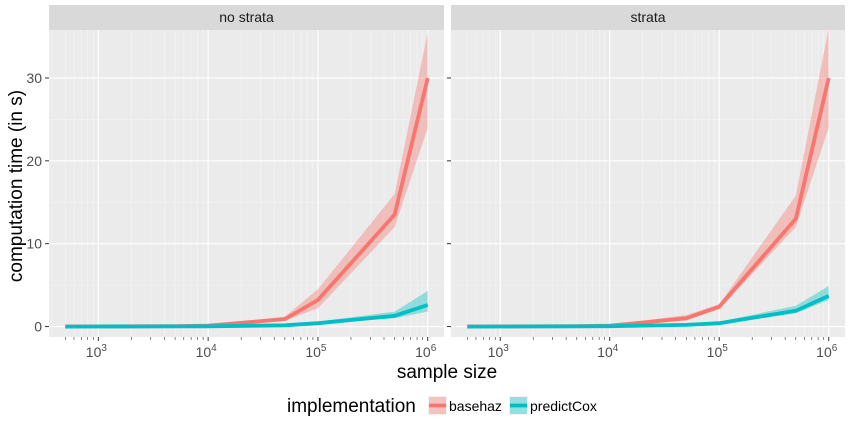 The width and height of the screenshot is (850, 430). What do you see at coordinates (38, 327) in the screenshot?
I see `y-tick-label: 0` at bounding box center [38, 327].